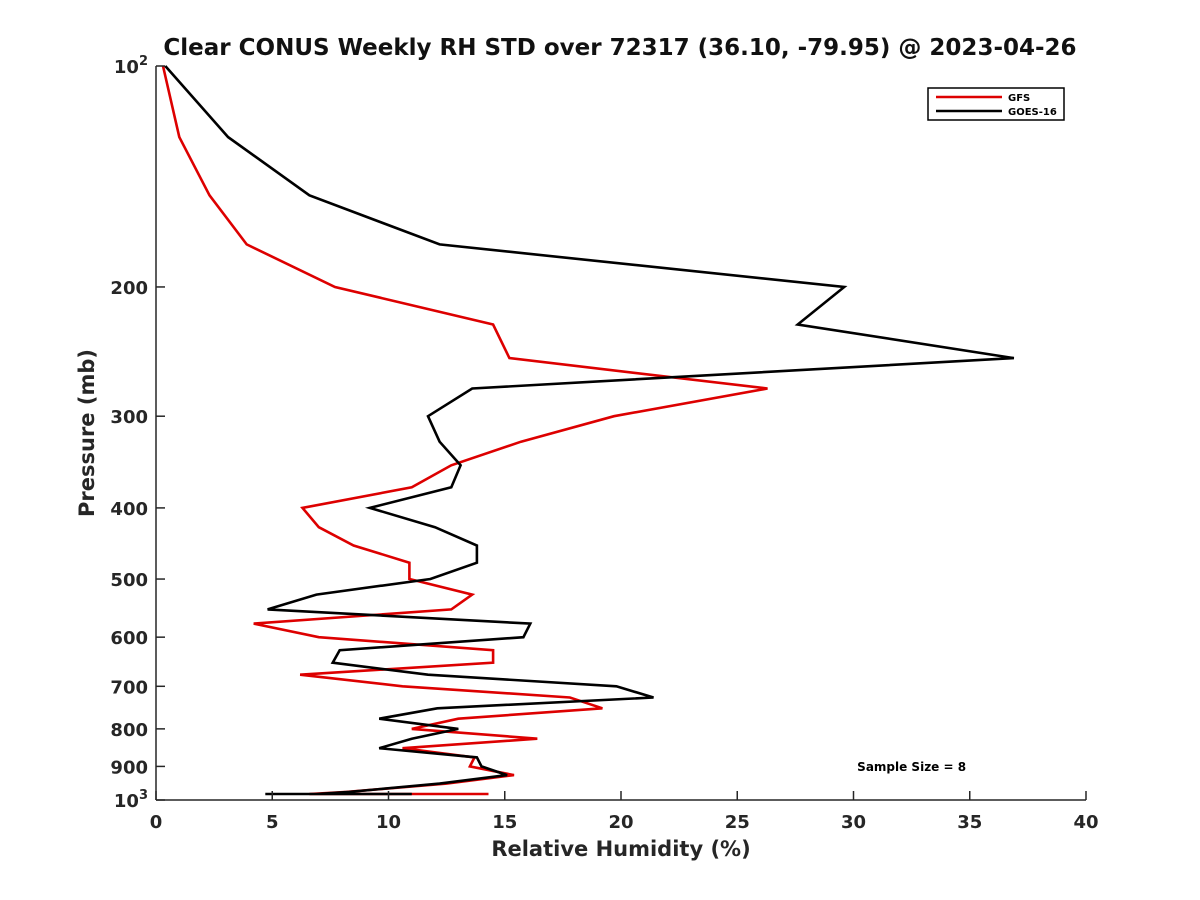 Image resolution: width=1200 pixels, height=900 pixels. Describe the element at coordinates (129, 509) in the screenshot. I see `y-tick-label: 400` at that location.